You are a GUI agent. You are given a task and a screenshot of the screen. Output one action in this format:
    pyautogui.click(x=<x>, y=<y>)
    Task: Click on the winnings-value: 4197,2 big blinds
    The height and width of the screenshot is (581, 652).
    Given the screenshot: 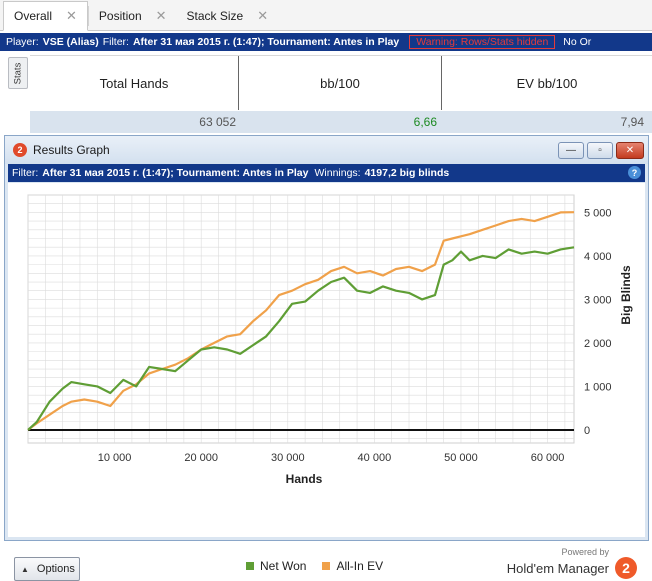 What is the action you would take?
    pyautogui.click(x=407, y=173)
    